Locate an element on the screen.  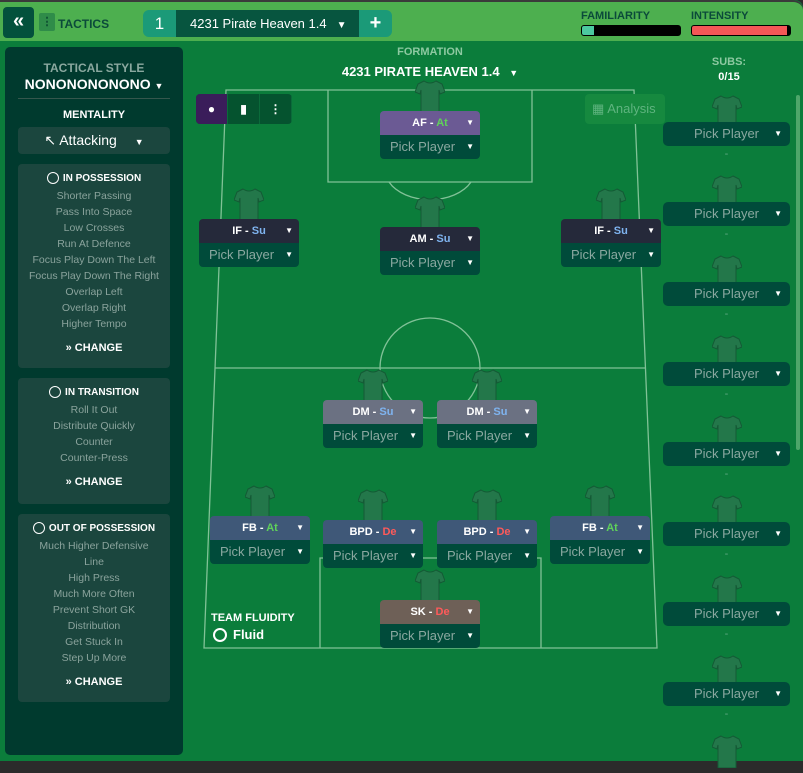
player-view-button: ● is located at coordinates (212, 109).